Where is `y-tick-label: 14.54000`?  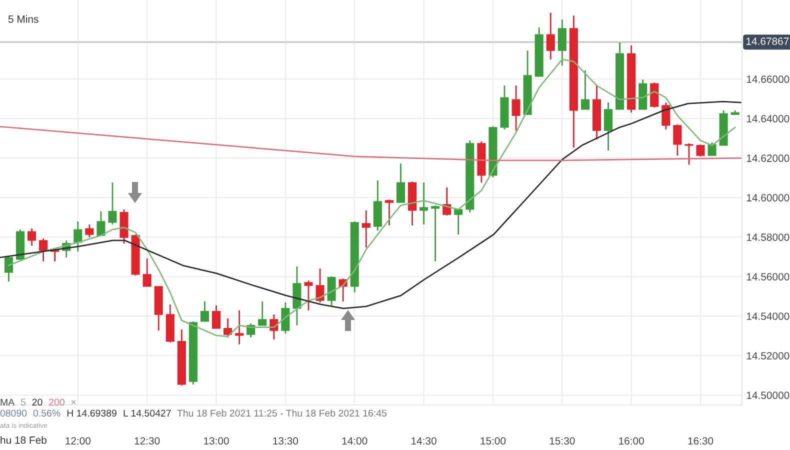 y-tick-label: 14.54000 is located at coordinates (768, 316).